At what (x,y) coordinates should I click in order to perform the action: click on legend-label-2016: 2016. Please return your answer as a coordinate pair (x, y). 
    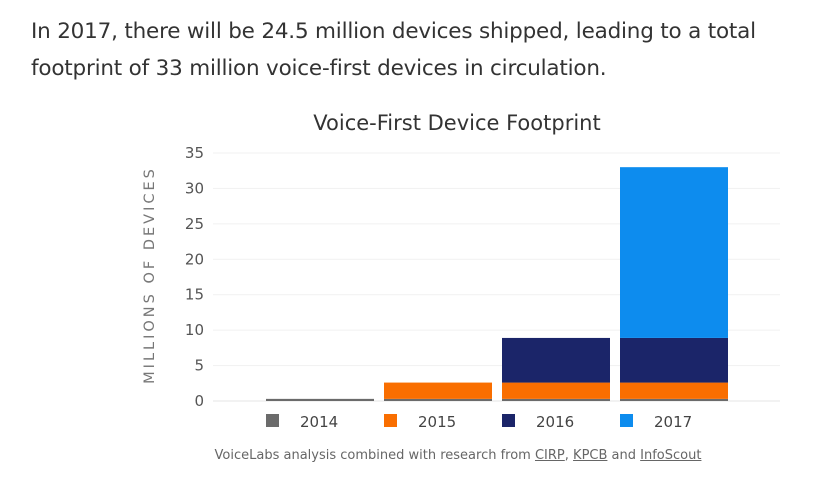
    Looking at the image, I should click on (555, 422).